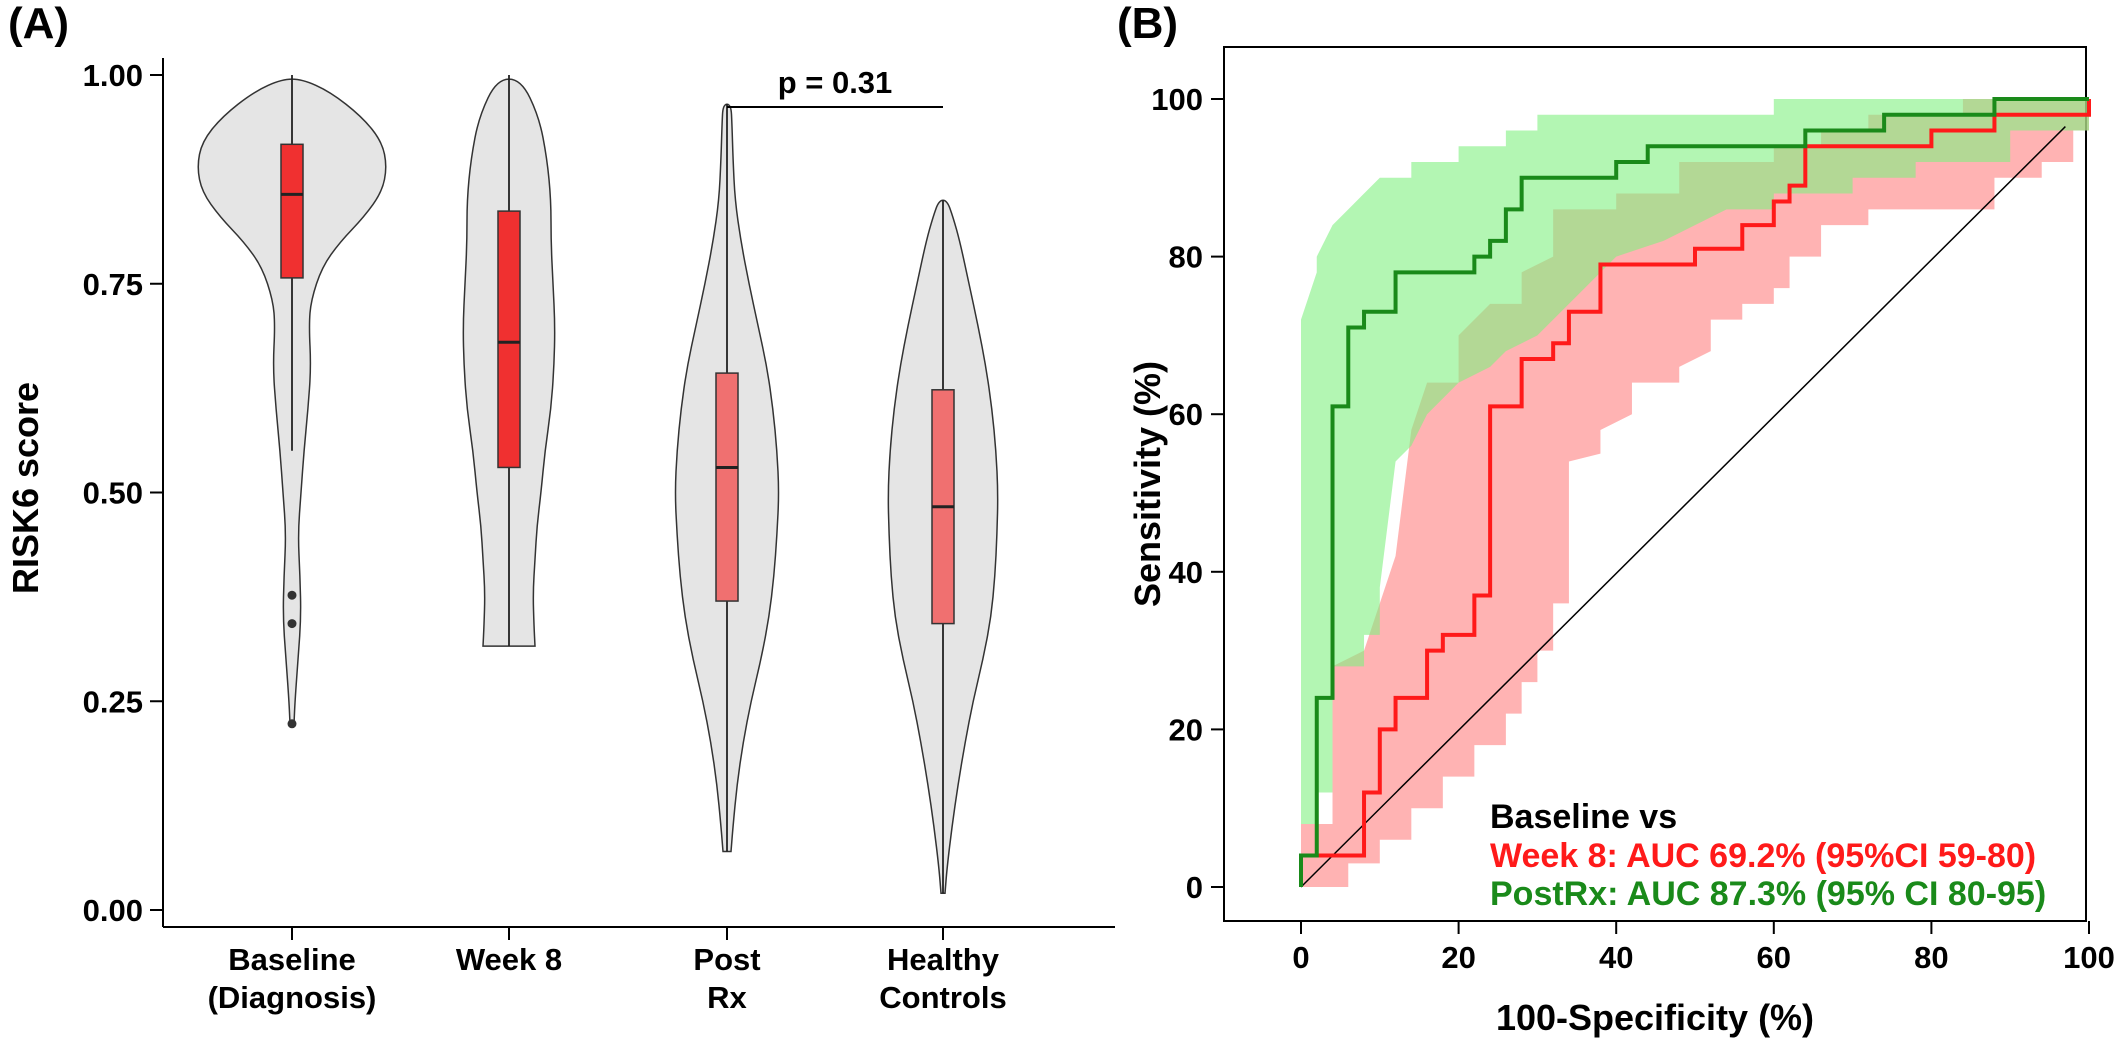 This screenshot has height=1051, width=2128. Describe the element at coordinates (835, 82) in the screenshot. I see `p-value-text: p = 0.31` at that location.